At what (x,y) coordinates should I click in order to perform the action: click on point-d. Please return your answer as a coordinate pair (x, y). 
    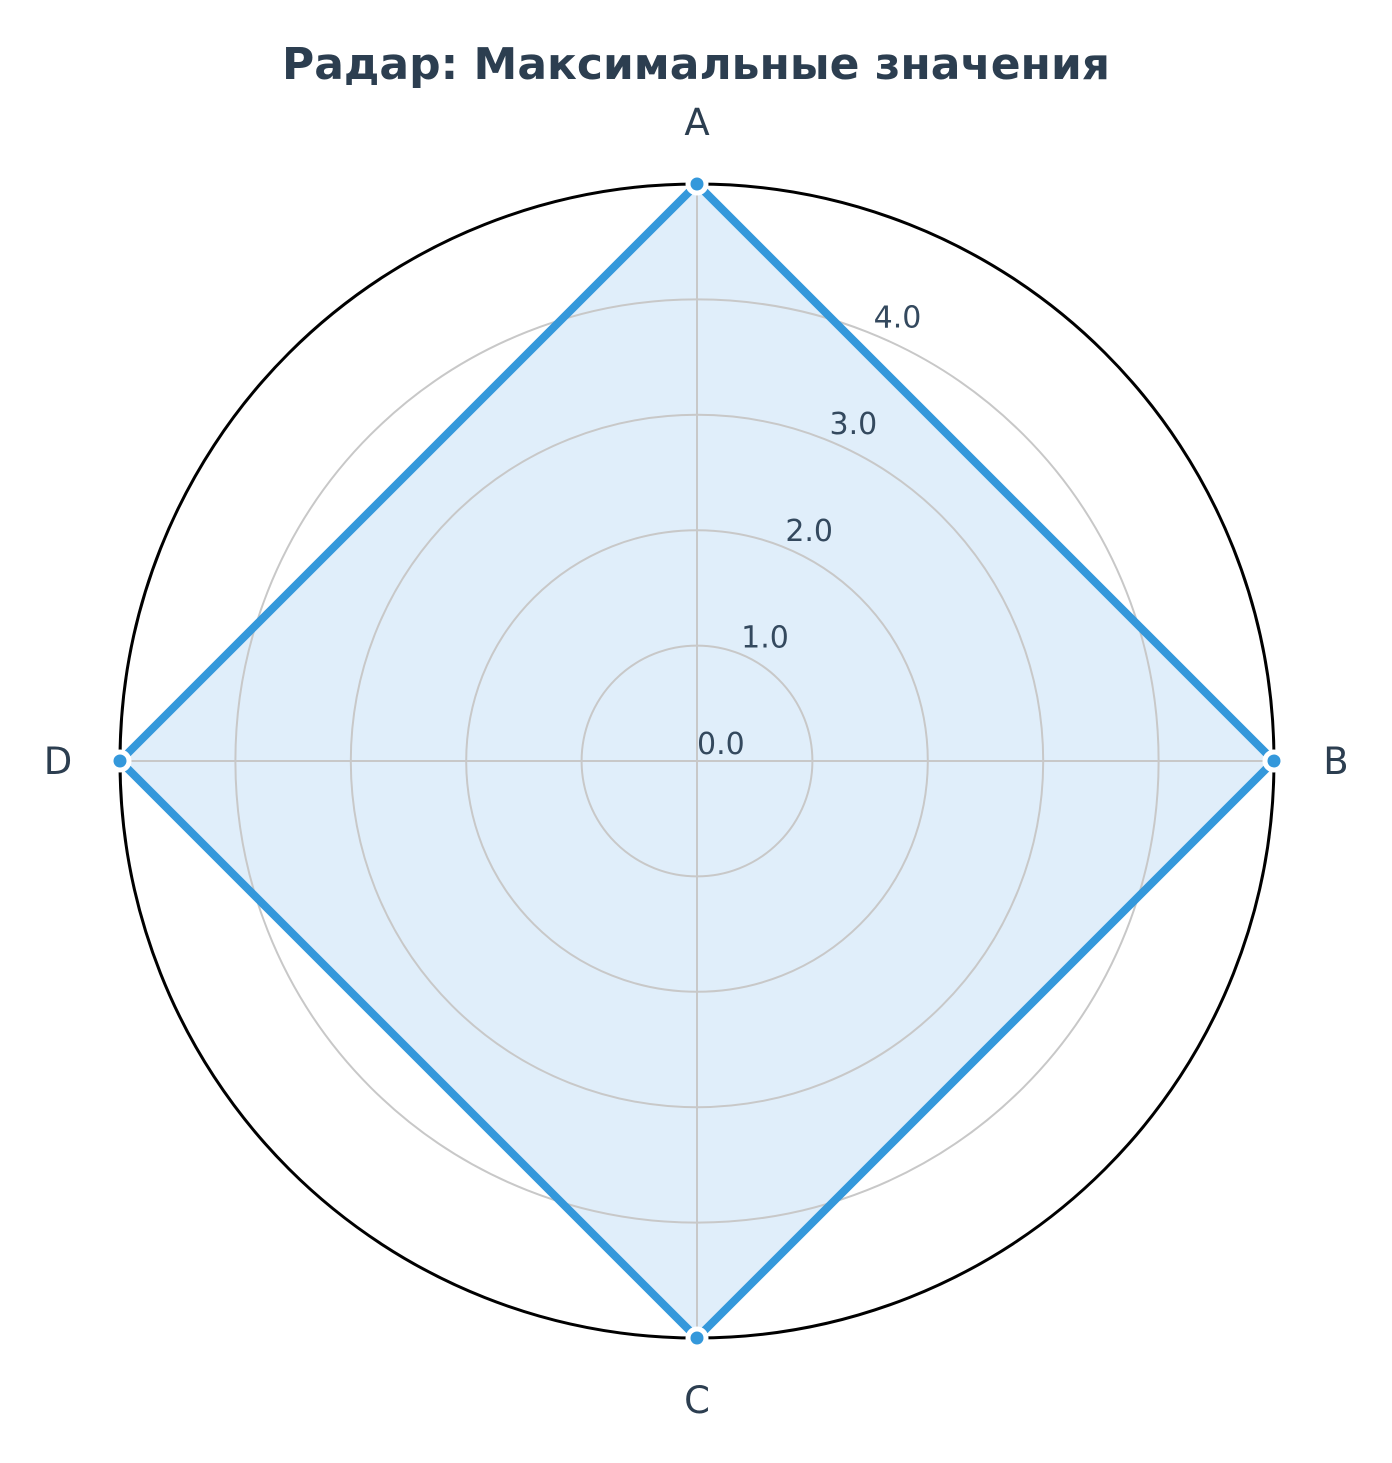
    Looking at the image, I should click on (120, 761).